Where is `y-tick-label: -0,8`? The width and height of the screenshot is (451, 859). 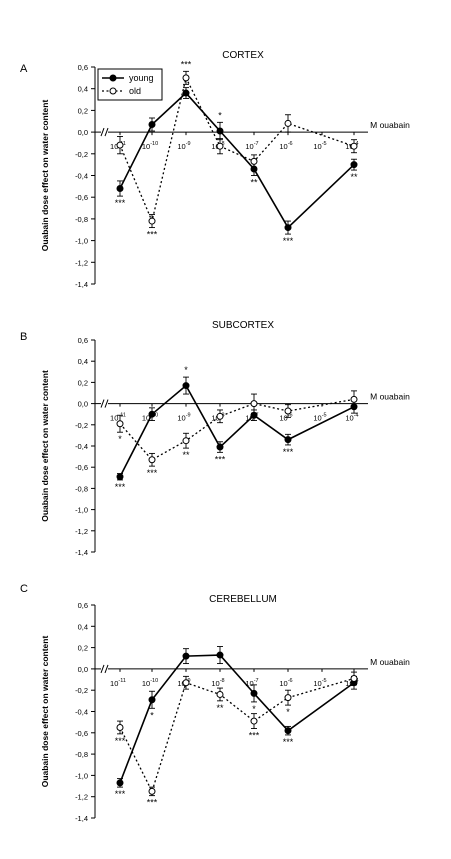
y-tick-label: -0,8 is located at coordinates (81, 488).